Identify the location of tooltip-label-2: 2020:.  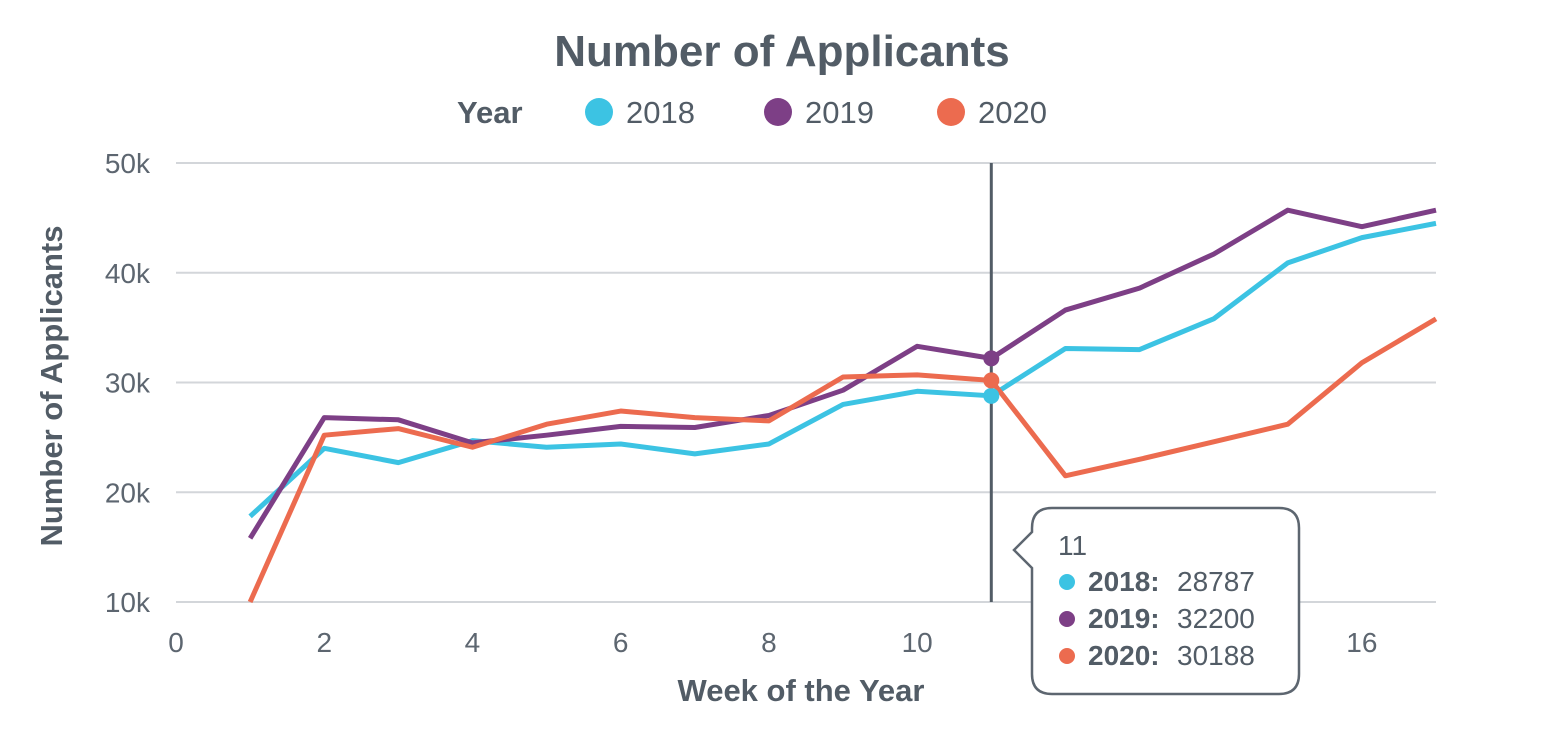
(1124, 655).